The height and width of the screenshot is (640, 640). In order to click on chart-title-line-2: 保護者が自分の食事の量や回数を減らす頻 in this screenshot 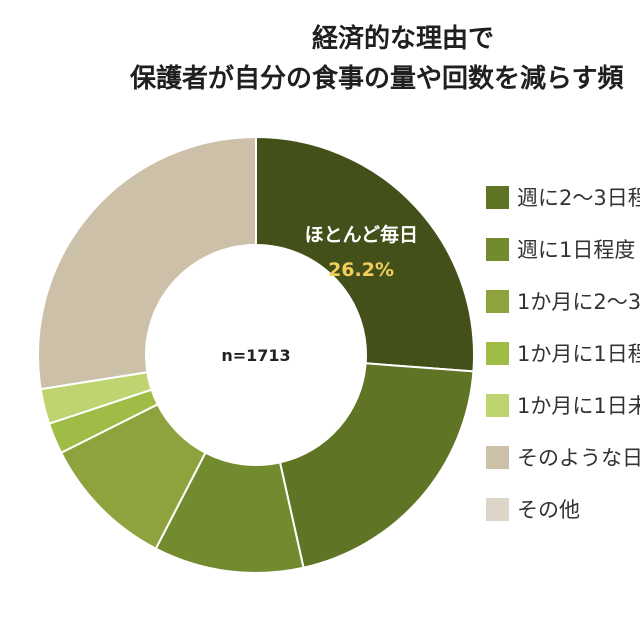, I will do `click(377, 79)`.